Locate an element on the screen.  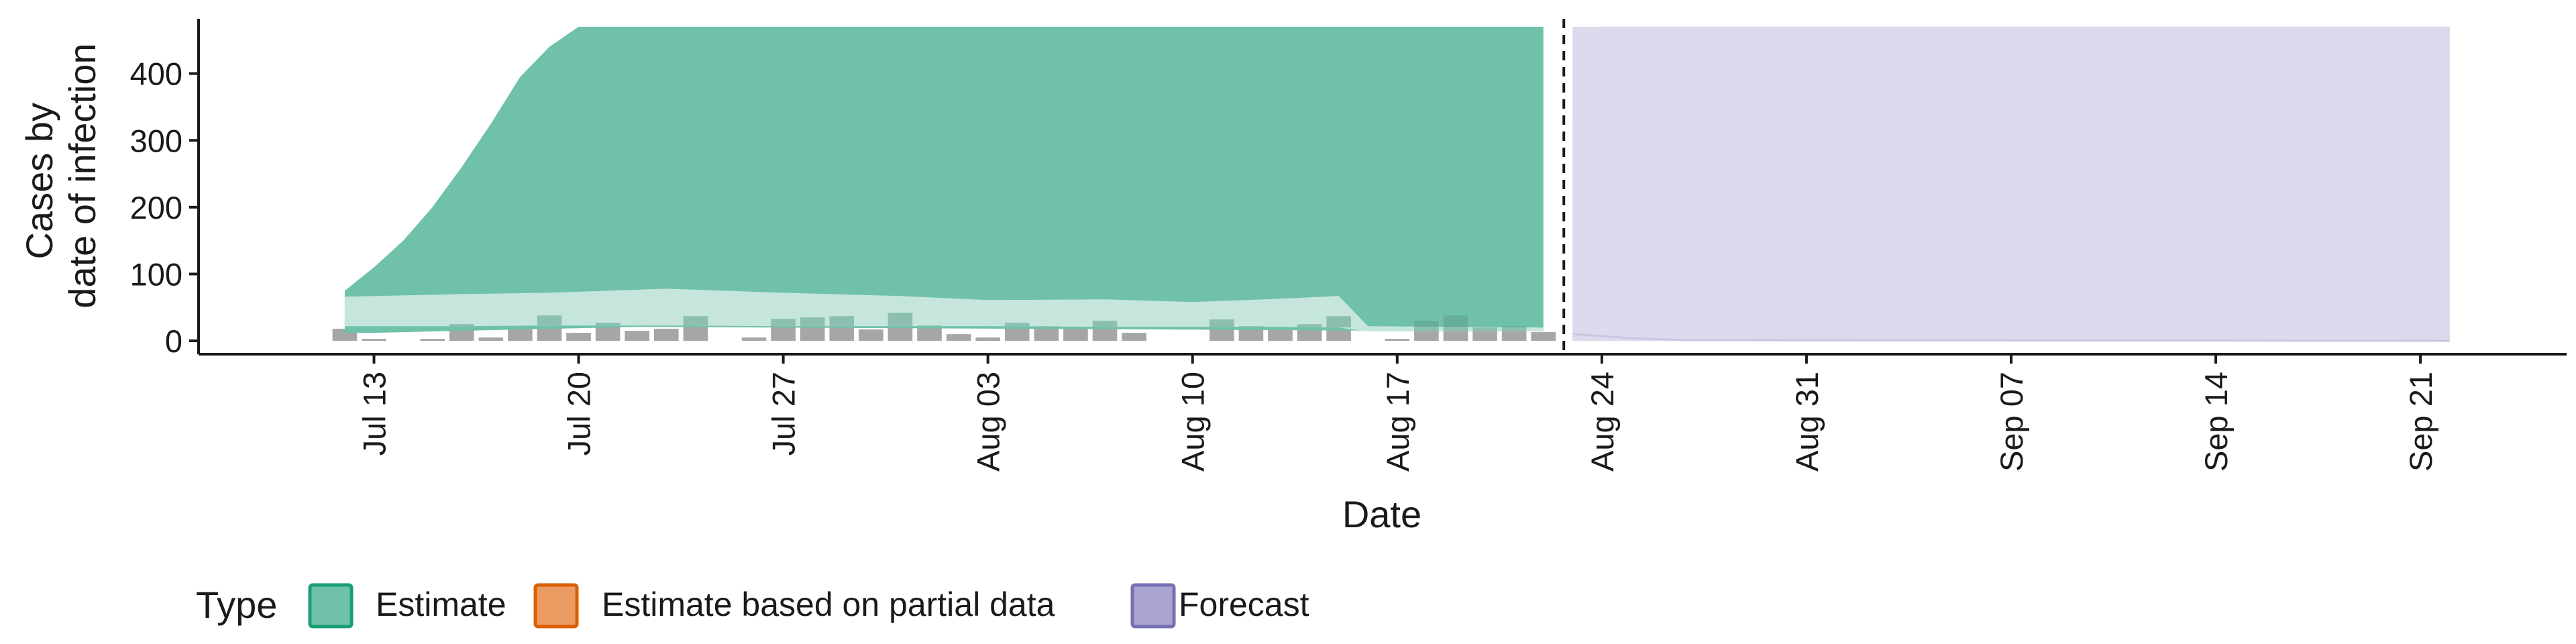
y-axis-ticks: 0 100 200 300 400 is located at coordinates (164, 207).